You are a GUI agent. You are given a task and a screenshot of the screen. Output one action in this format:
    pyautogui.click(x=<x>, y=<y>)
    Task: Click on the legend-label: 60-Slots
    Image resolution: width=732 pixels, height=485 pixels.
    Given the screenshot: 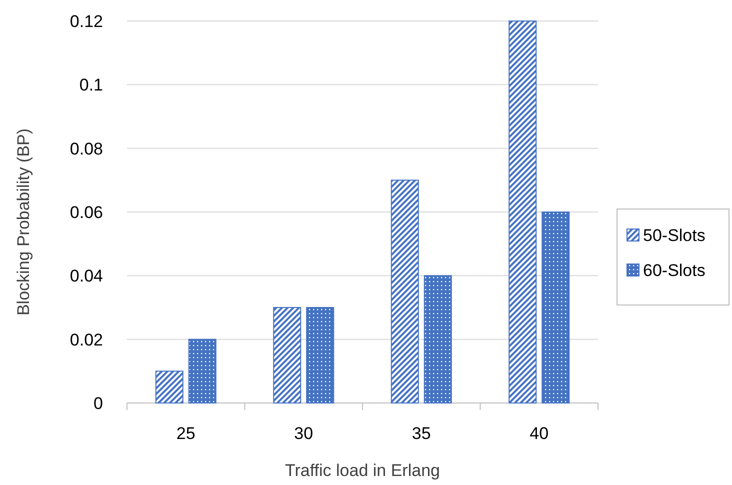 What is the action you would take?
    pyautogui.click(x=674, y=270)
    